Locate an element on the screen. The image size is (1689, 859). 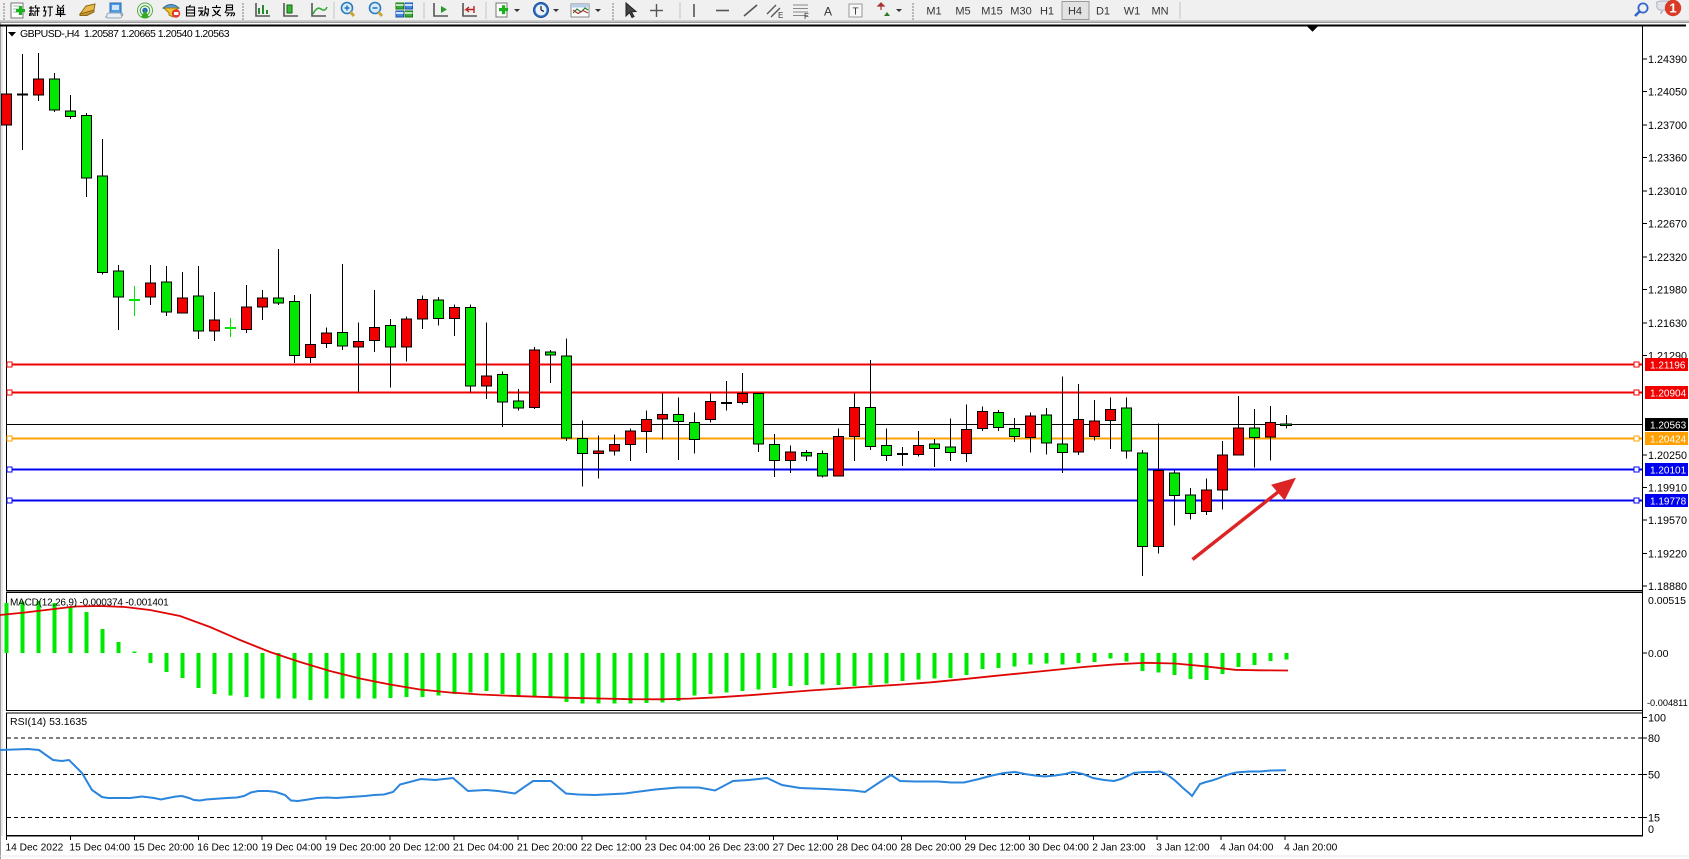
svg-text: 80 is located at coordinates (1654, 739).